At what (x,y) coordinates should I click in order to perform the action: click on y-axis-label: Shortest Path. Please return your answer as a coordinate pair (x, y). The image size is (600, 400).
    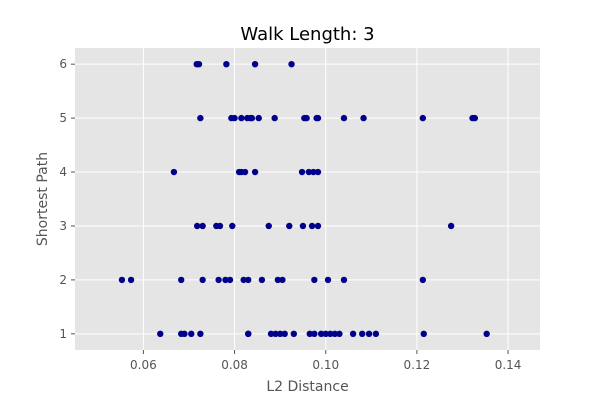
    Looking at the image, I should click on (43, 199).